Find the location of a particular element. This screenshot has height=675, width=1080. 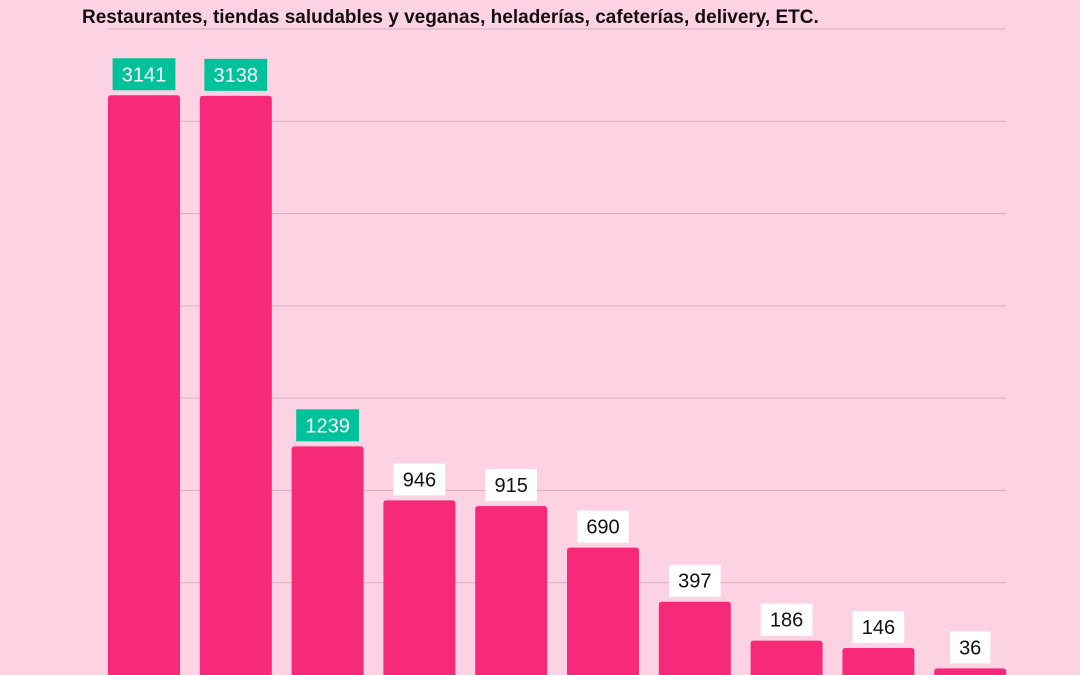

data-label-text: 397 is located at coordinates (694, 582).